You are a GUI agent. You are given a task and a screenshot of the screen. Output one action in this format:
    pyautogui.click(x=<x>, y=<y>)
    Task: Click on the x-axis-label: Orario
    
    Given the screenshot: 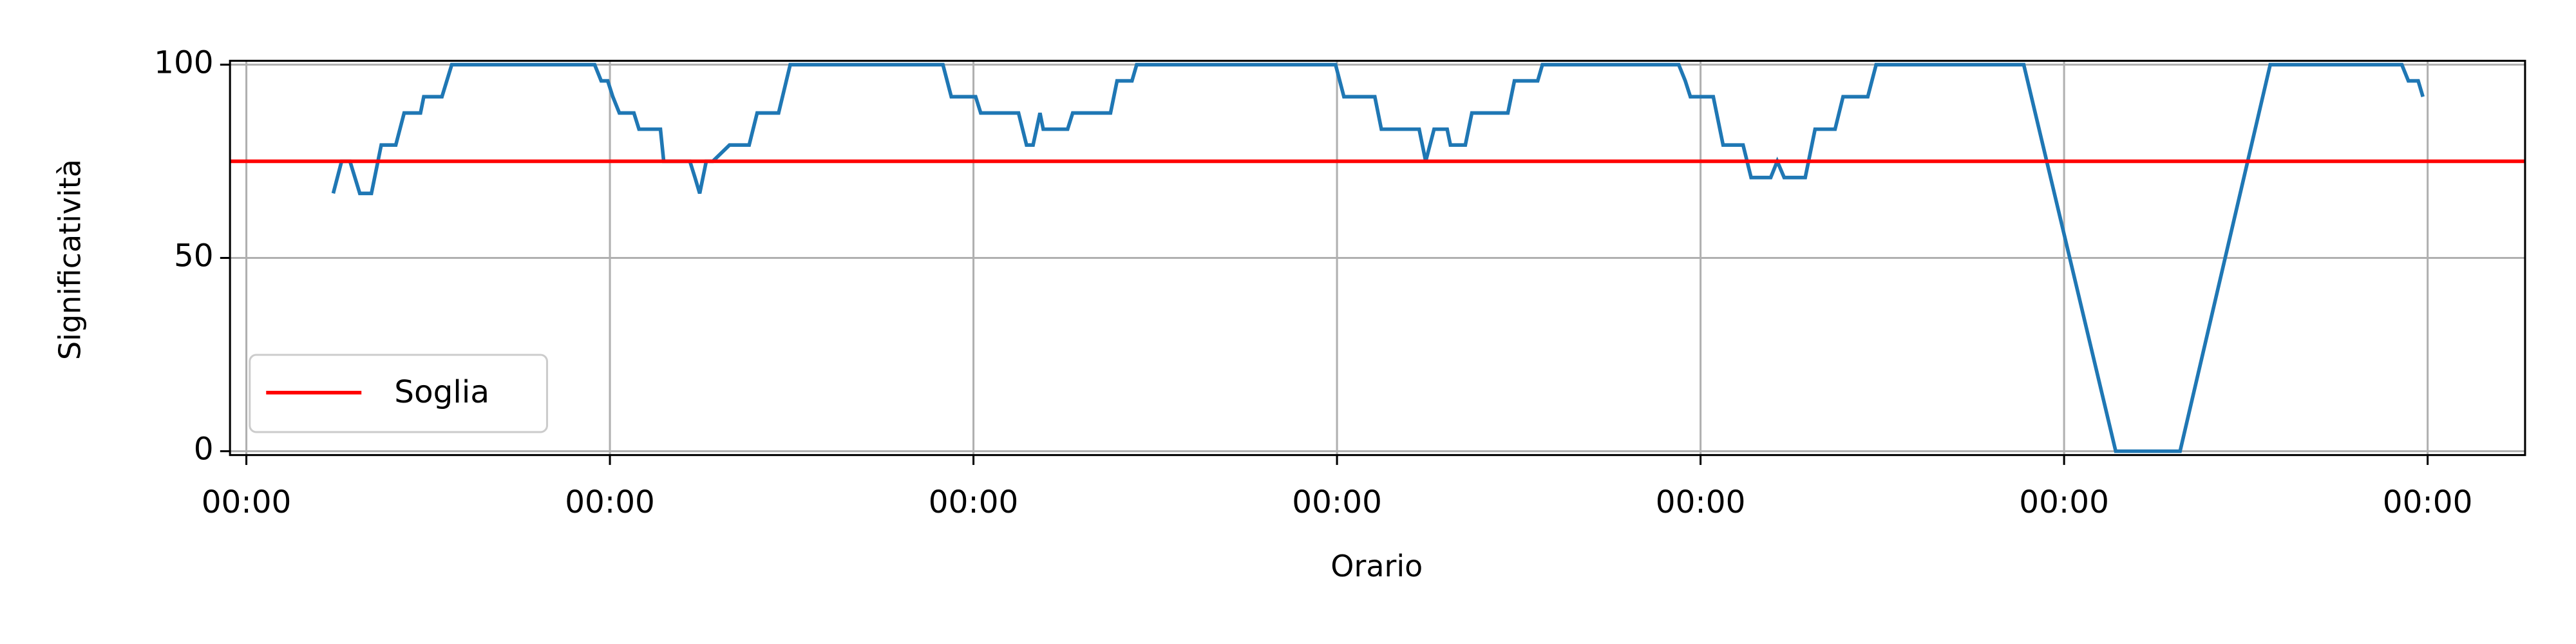 What is the action you would take?
    pyautogui.click(x=1377, y=566)
    